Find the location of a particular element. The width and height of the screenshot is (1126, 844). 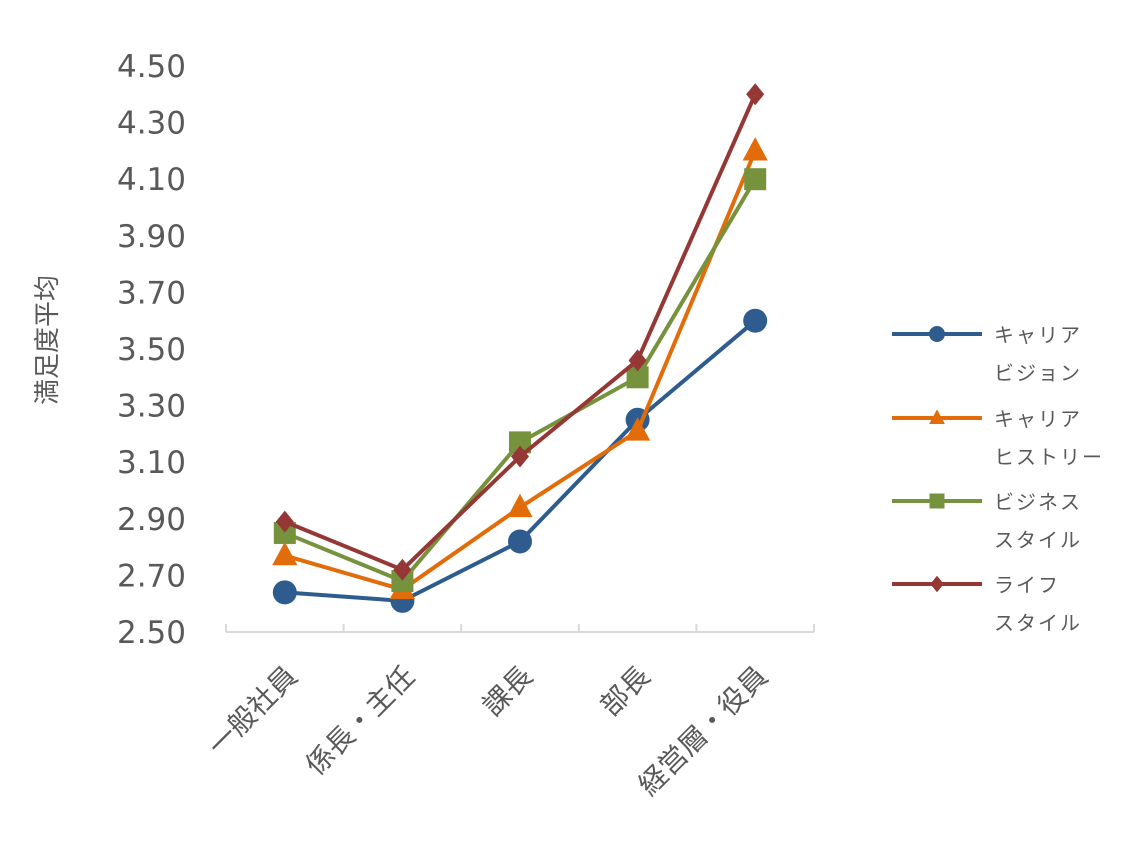

y-tick-label: 2.50 is located at coordinates (151, 633).